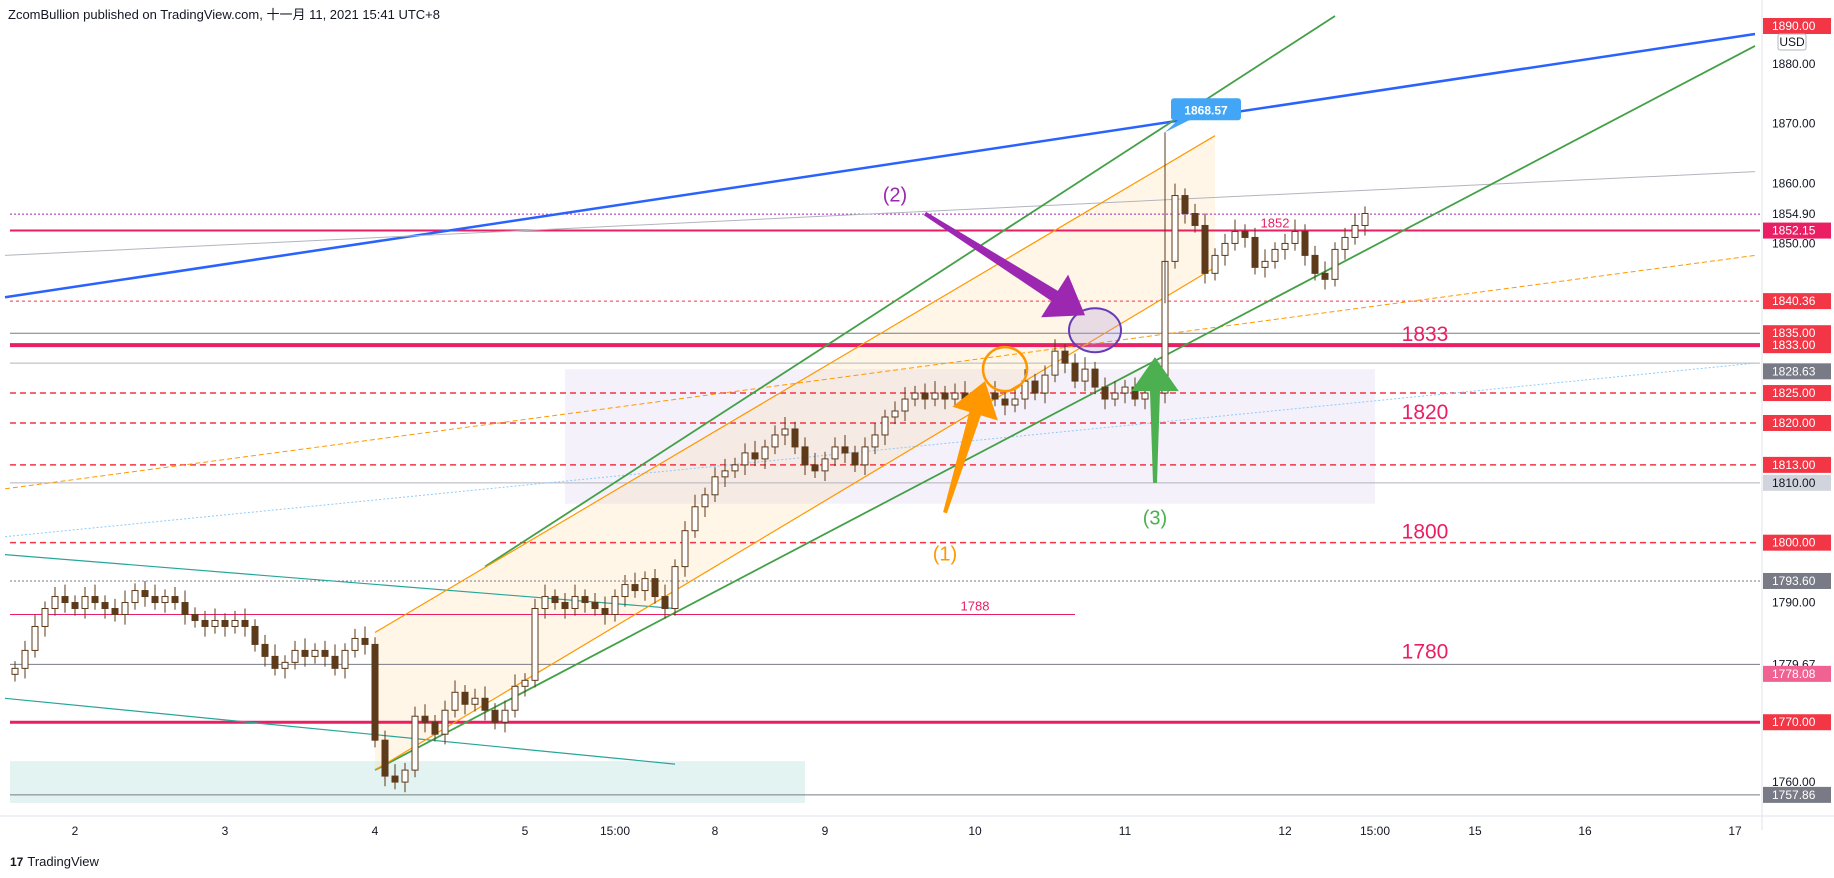 Image resolution: width=1834 pixels, height=878 pixels. Describe the element at coordinates (1792, 42) in the screenshot. I see `currency-box` at that location.